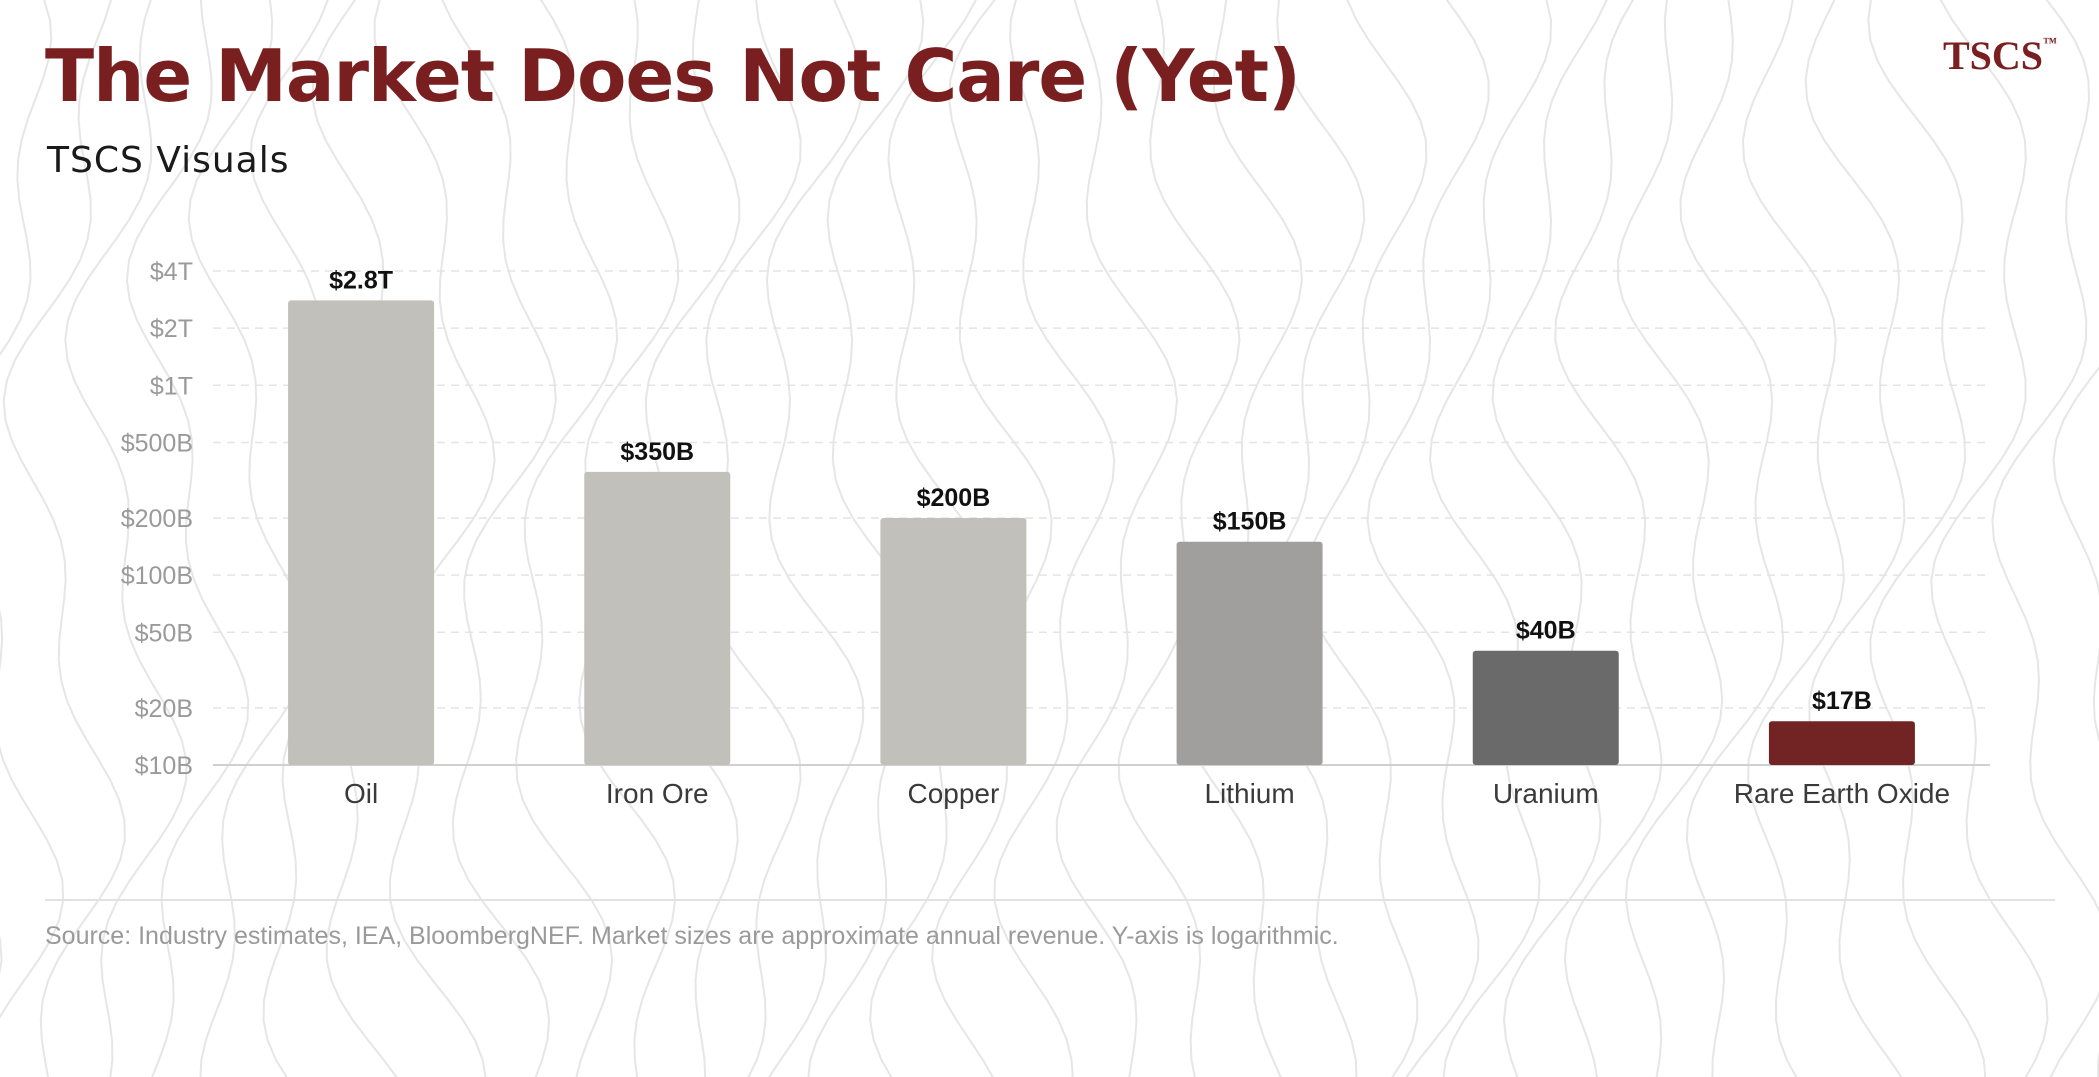  Describe the element at coordinates (1841, 743) in the screenshot. I see `bar-rare-earth-oxide` at that location.